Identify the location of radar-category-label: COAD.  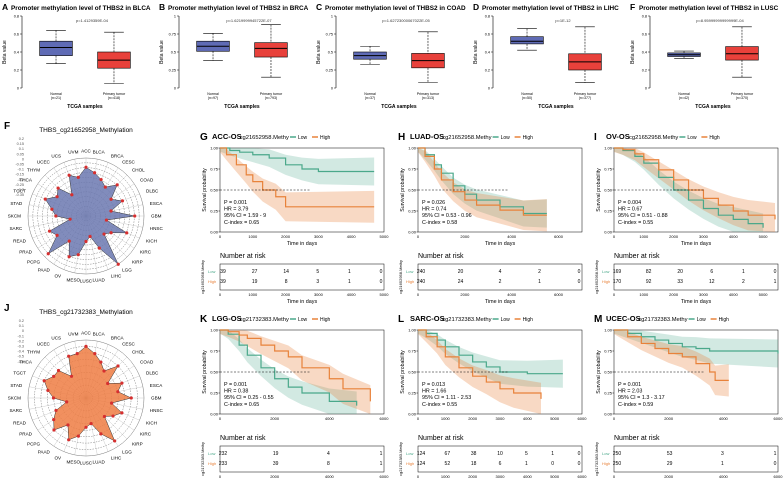
(147, 179).